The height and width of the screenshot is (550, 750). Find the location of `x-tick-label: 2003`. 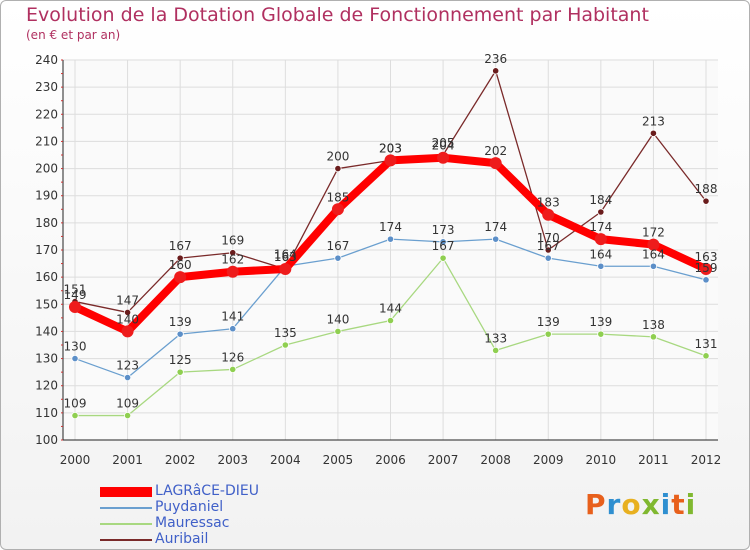

x-tick-label: 2003 is located at coordinates (232, 460).